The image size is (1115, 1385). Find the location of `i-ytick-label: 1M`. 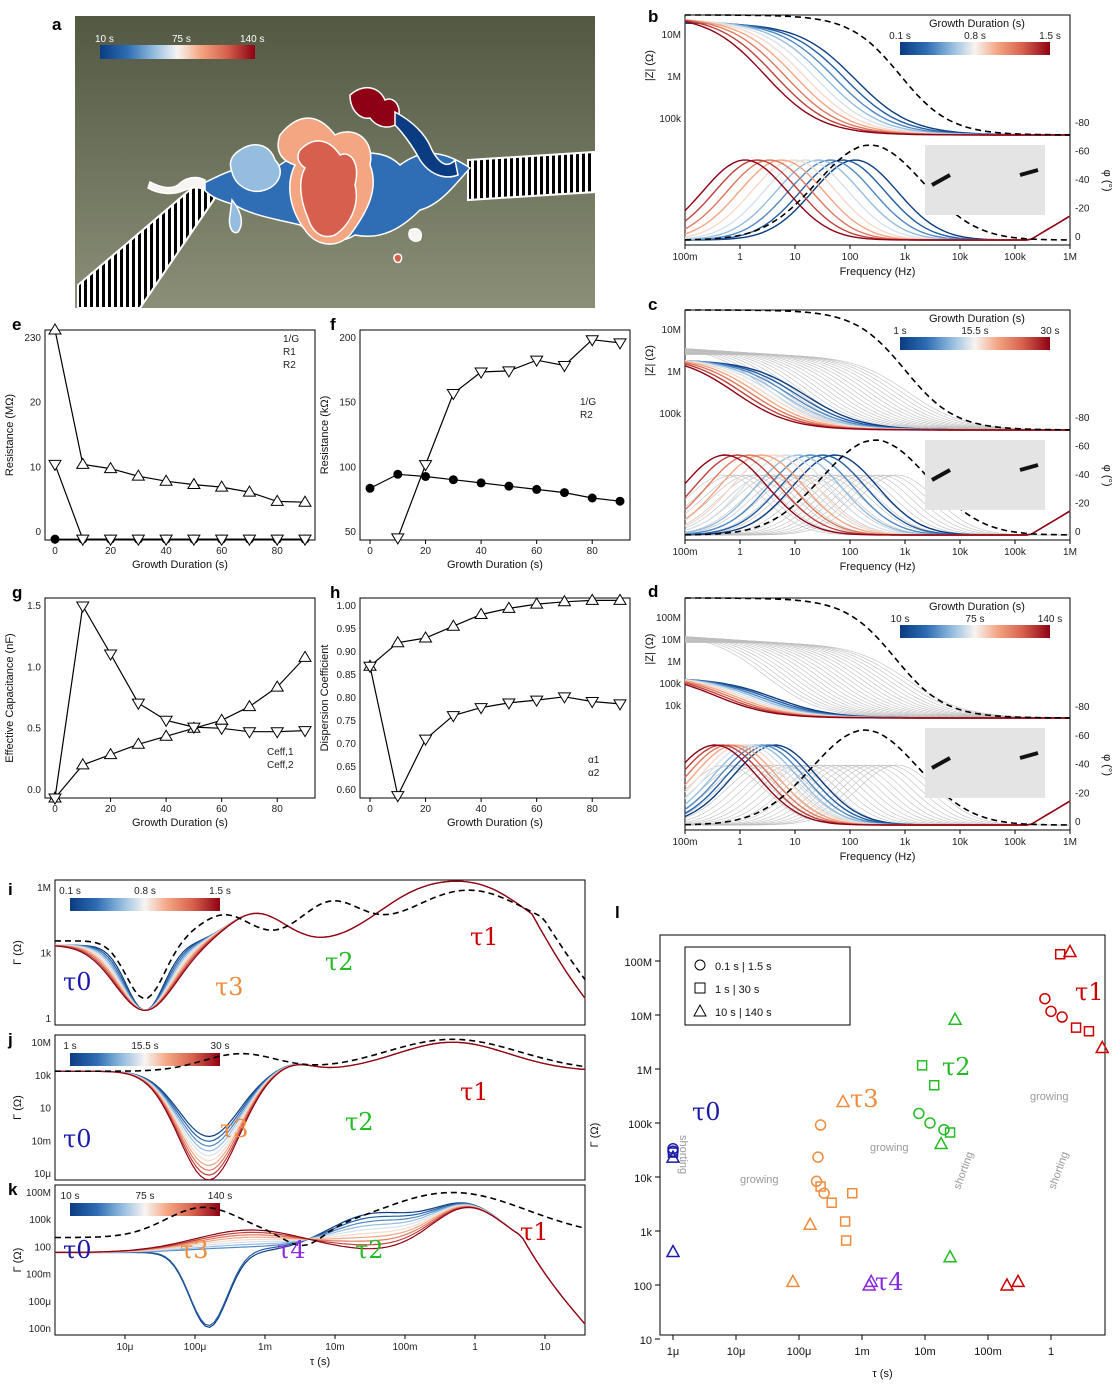

i-ytick-label: 1M is located at coordinates (44, 888).